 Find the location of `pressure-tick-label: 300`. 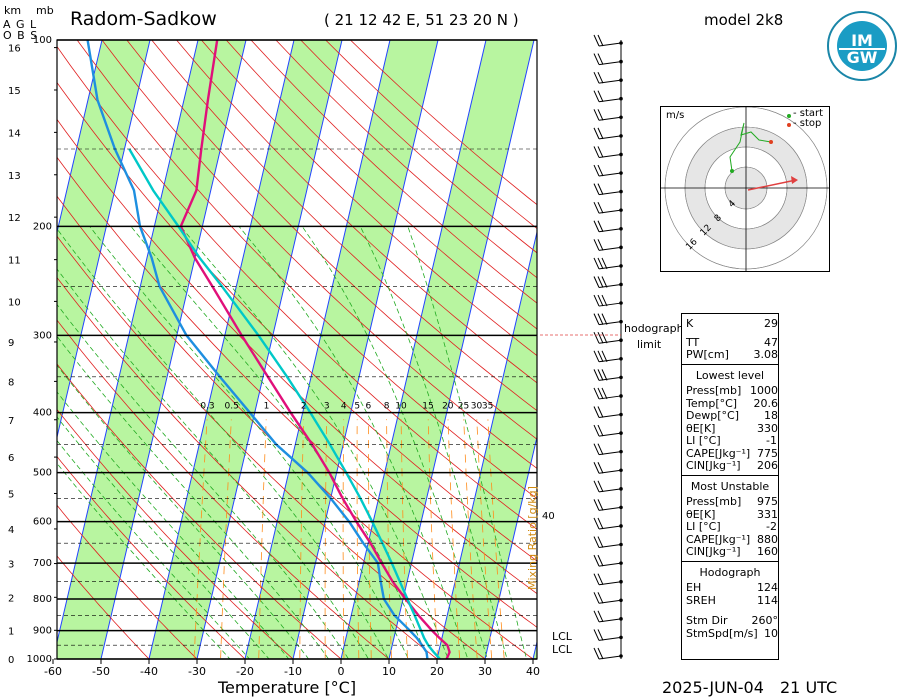

pressure-tick-label: 300 is located at coordinates (42, 335).